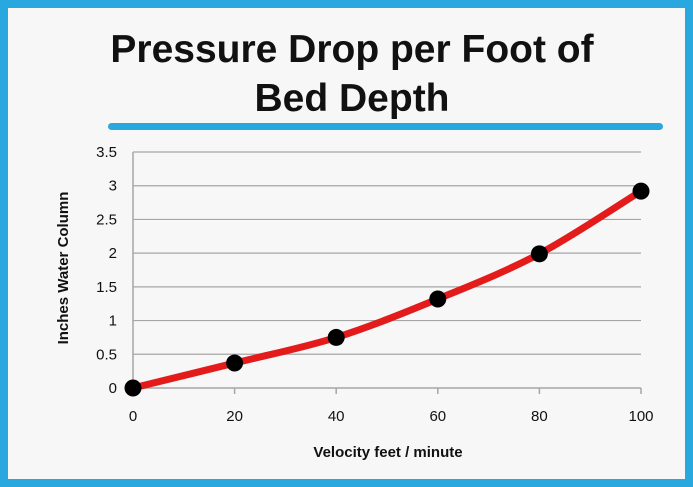 This screenshot has height=487, width=693. What do you see at coordinates (113, 253) in the screenshot?
I see `y-tick-label: 2` at bounding box center [113, 253].